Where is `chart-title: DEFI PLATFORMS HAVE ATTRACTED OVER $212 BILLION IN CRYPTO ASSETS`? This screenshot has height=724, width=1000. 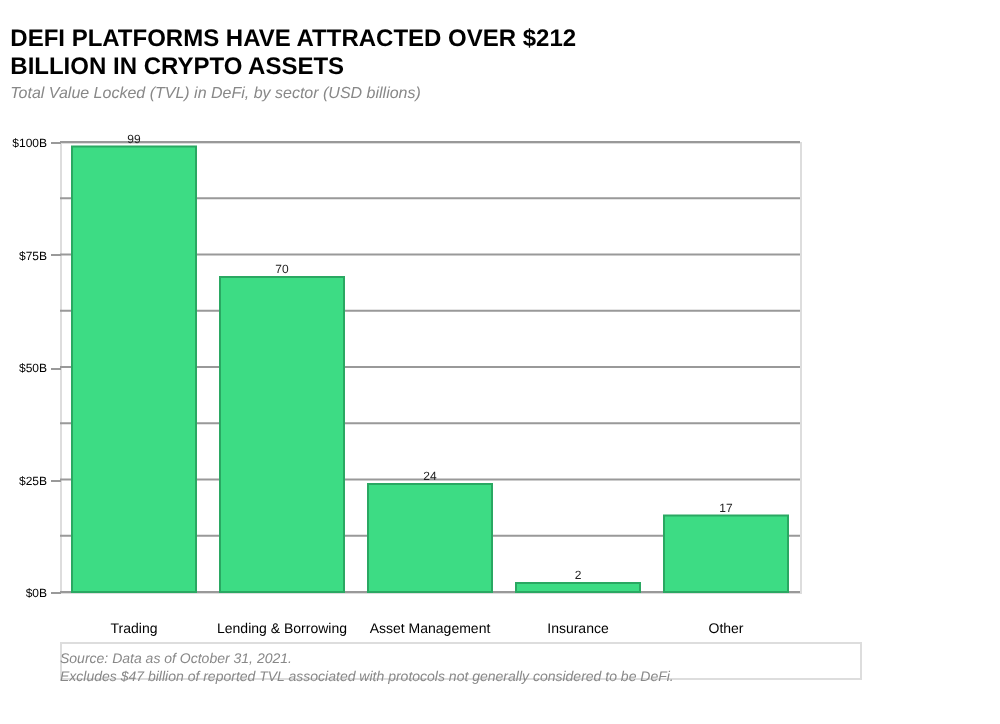
chart-title: DEFI PLATFORMS HAVE ATTRACTED OVER $212 BILLION IN CRYPTO ASSETS is located at coordinates (293, 51).